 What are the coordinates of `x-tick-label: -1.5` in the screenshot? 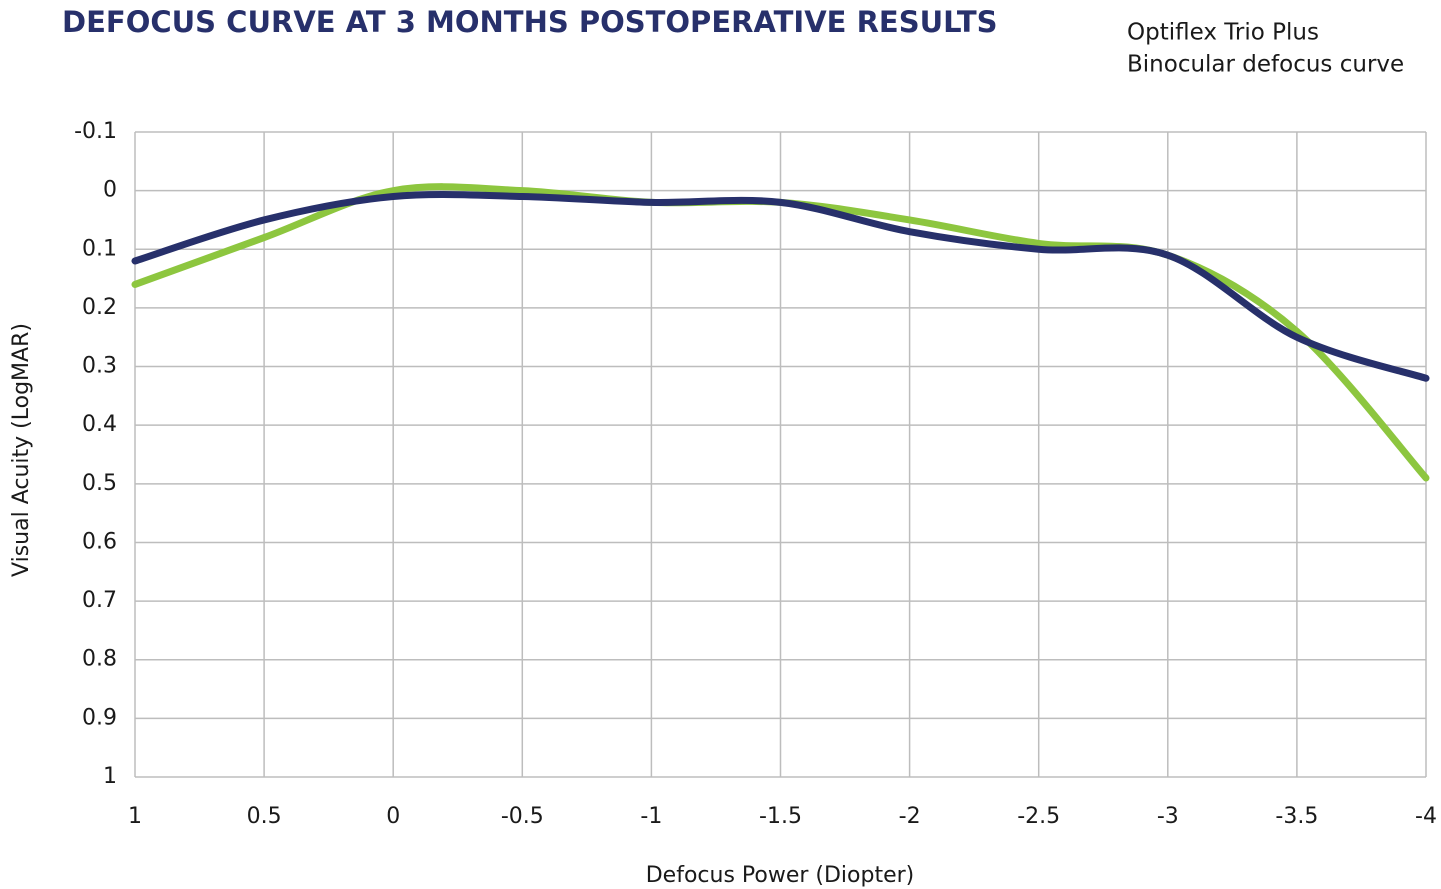 It's located at (780, 816).